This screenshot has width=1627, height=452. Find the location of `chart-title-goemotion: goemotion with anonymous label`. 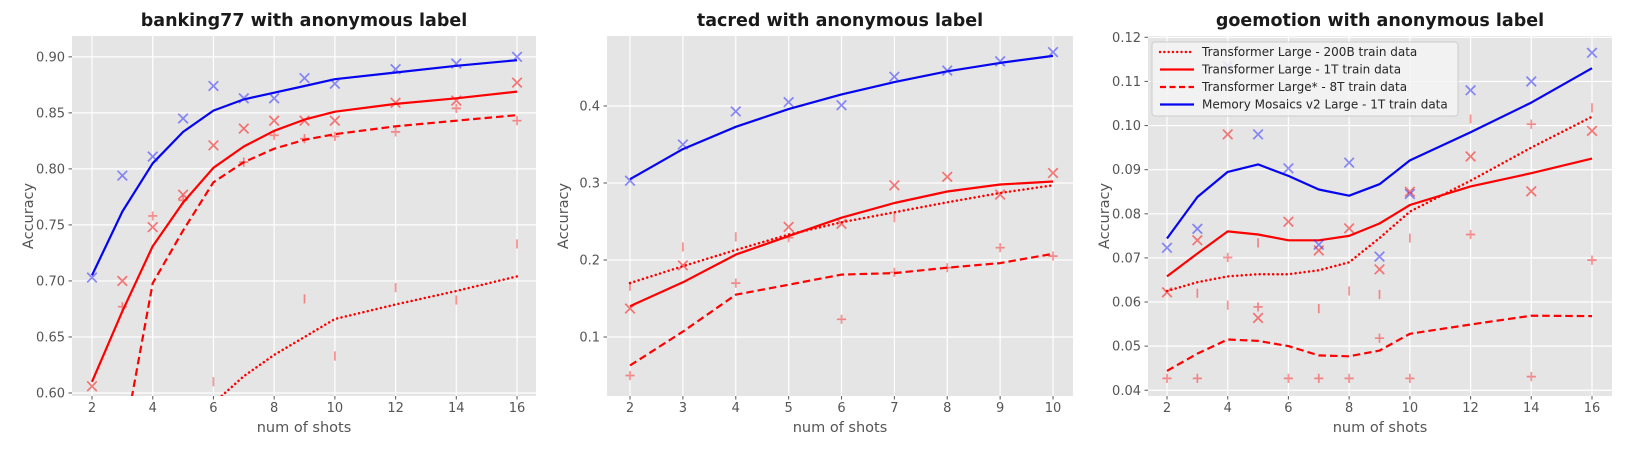

chart-title-goemotion: goemotion with anonymous label is located at coordinates (1380, 21).